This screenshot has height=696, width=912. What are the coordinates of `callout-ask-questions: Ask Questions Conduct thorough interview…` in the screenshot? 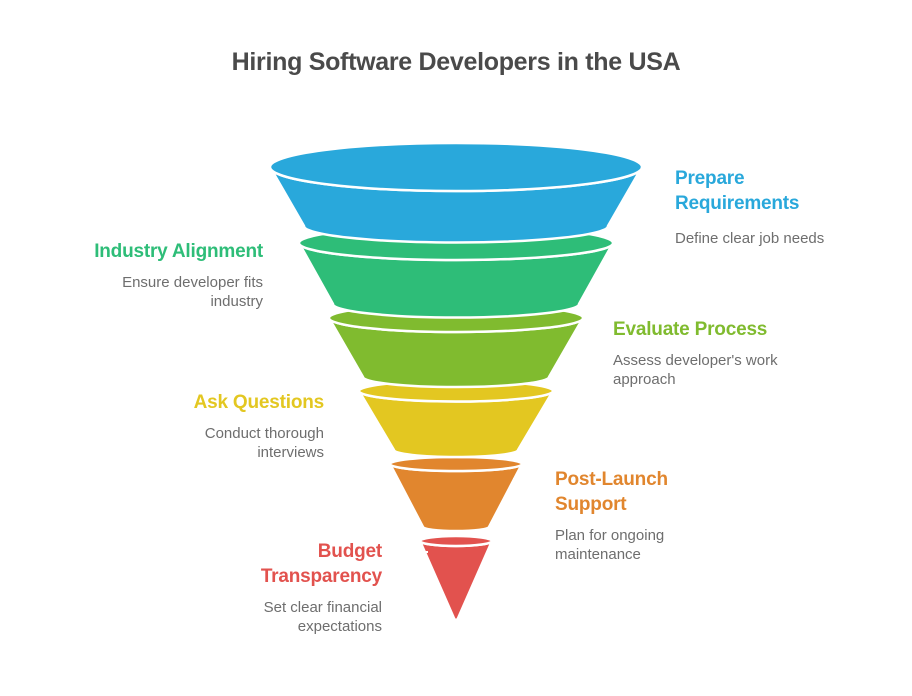 It's located at (254, 426).